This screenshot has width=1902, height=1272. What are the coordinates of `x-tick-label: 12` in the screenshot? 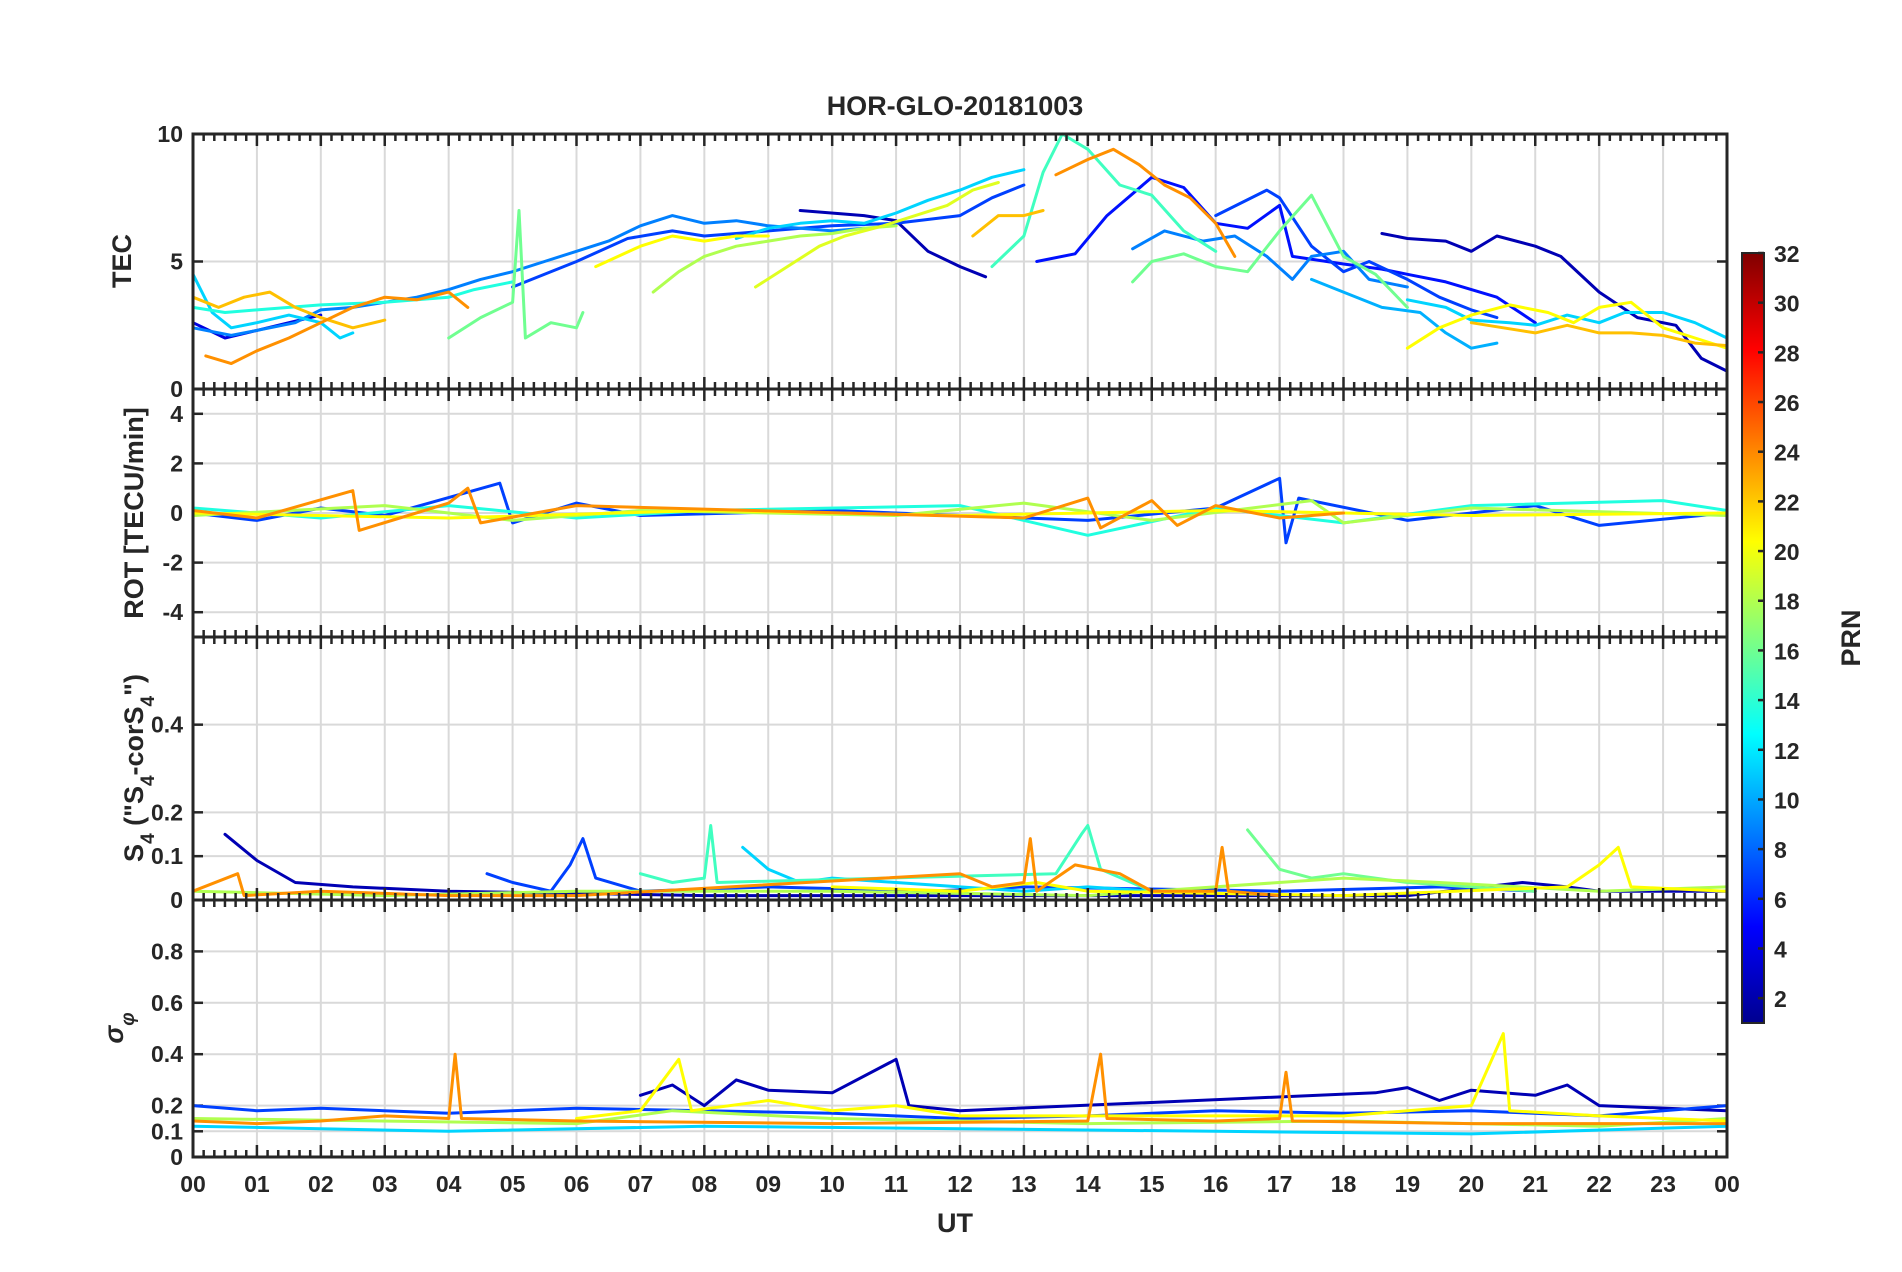 It's located at (960, 1184).